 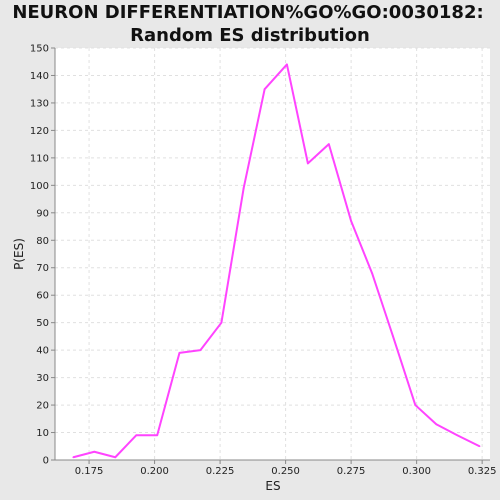 I want to click on y-axis-label: P(ES), so click(x=19, y=254).